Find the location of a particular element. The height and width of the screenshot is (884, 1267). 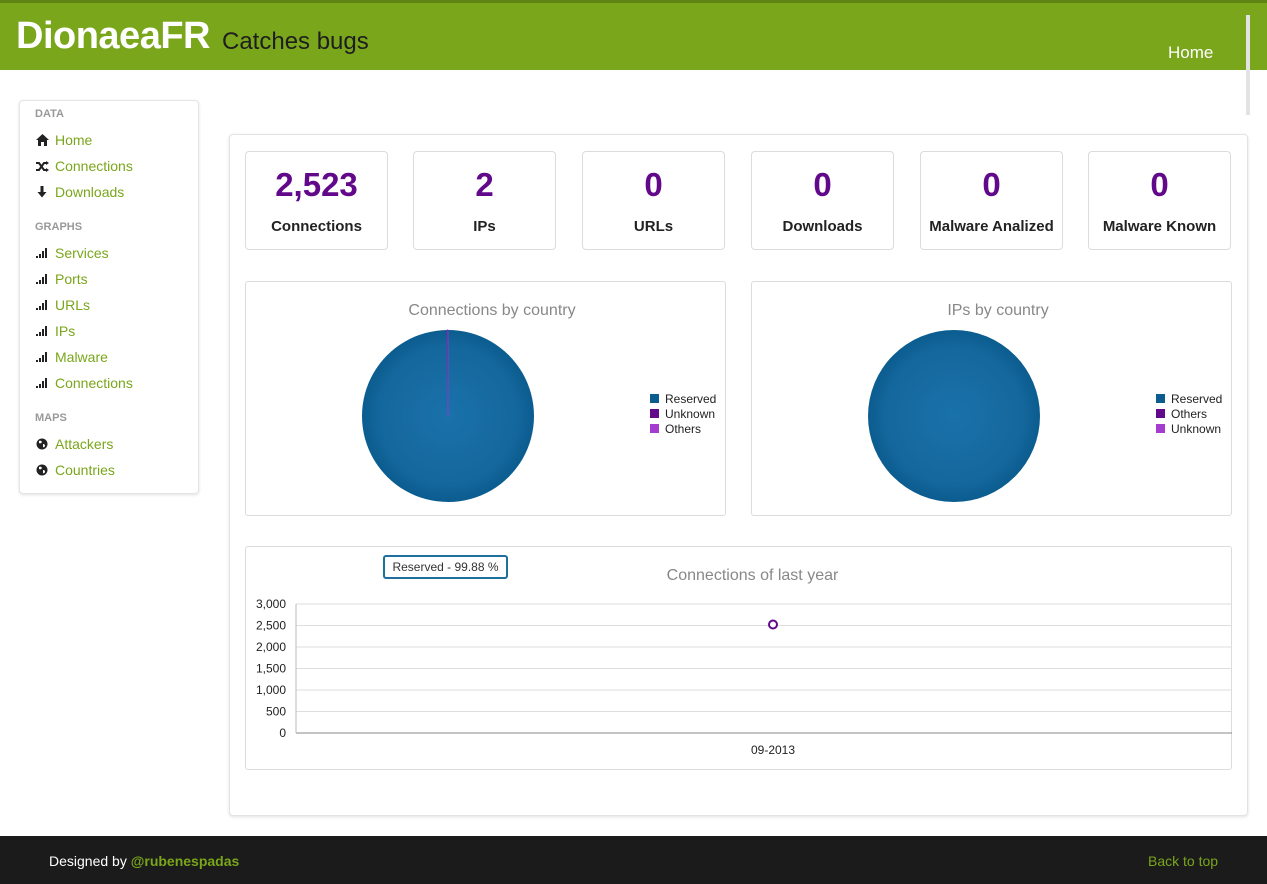

stat-urls: 0 URLs is located at coordinates (653, 200).